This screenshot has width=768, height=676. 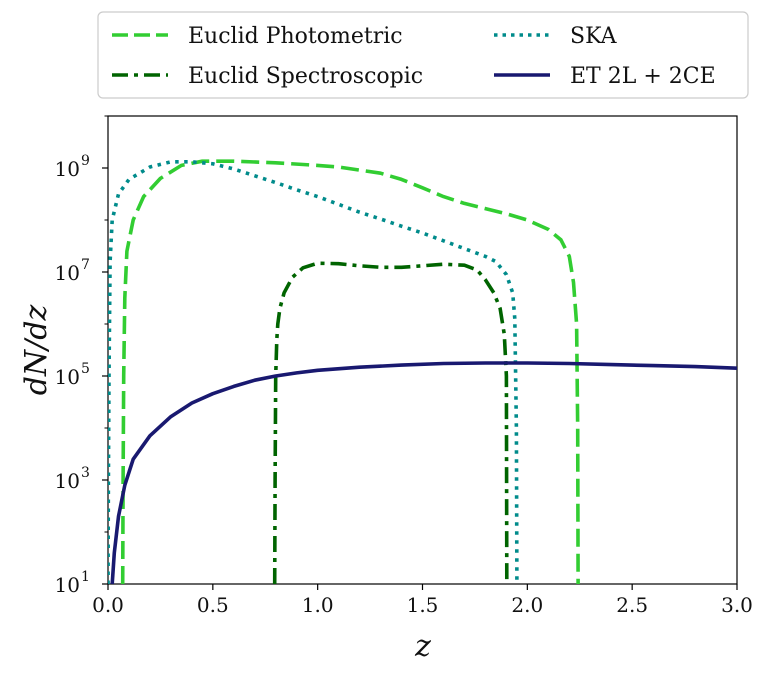 What do you see at coordinates (295, 36) in the screenshot?
I see `legend-label: Euclid Photometric` at bounding box center [295, 36].